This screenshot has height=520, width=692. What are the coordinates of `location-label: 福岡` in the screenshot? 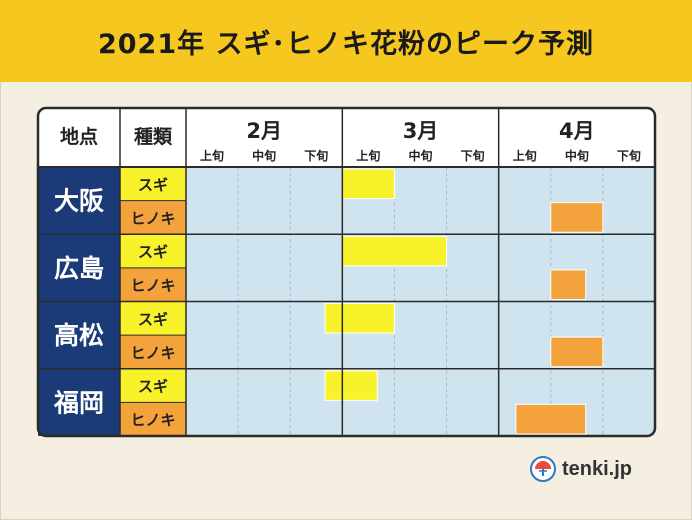 It's located at (78, 402).